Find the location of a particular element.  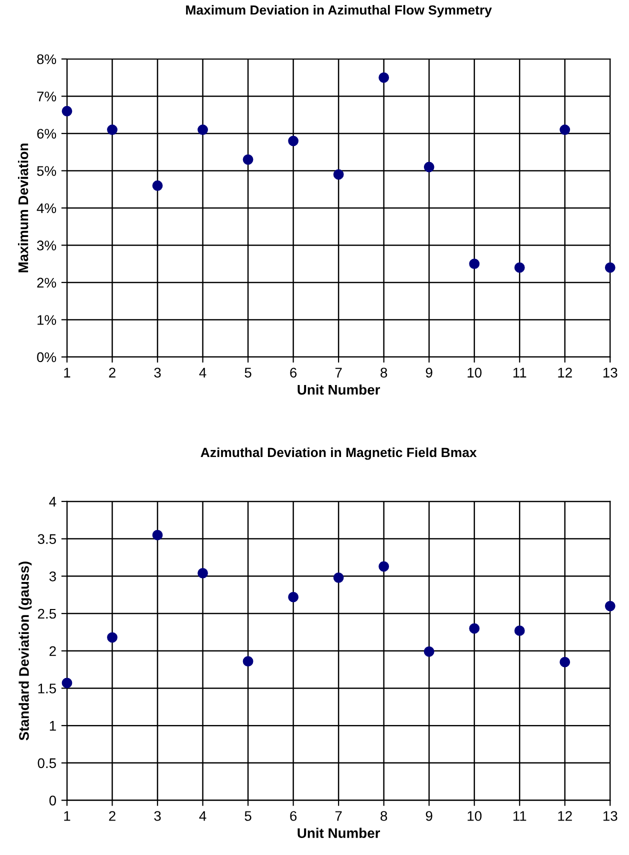

y-tick-label: 2% is located at coordinates (46, 283).